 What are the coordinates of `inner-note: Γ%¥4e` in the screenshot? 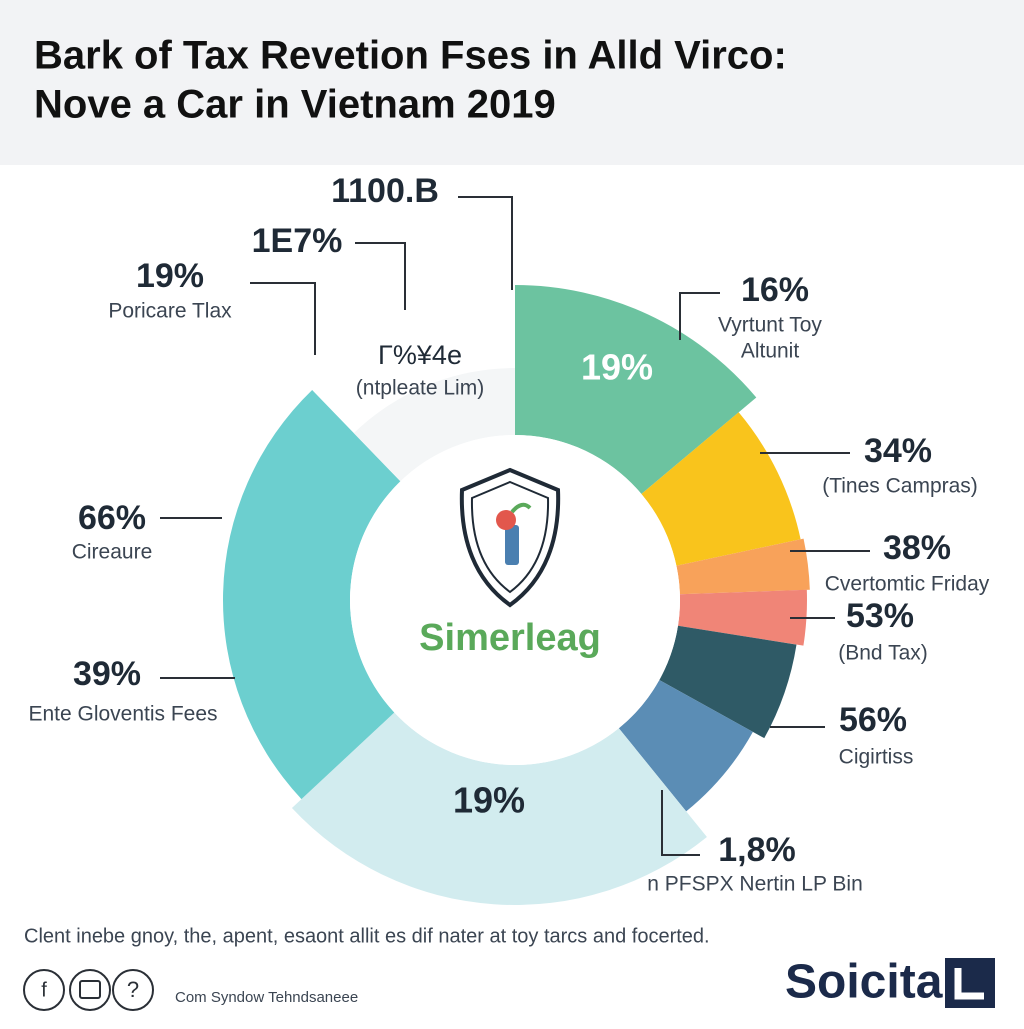 It's located at (420, 355).